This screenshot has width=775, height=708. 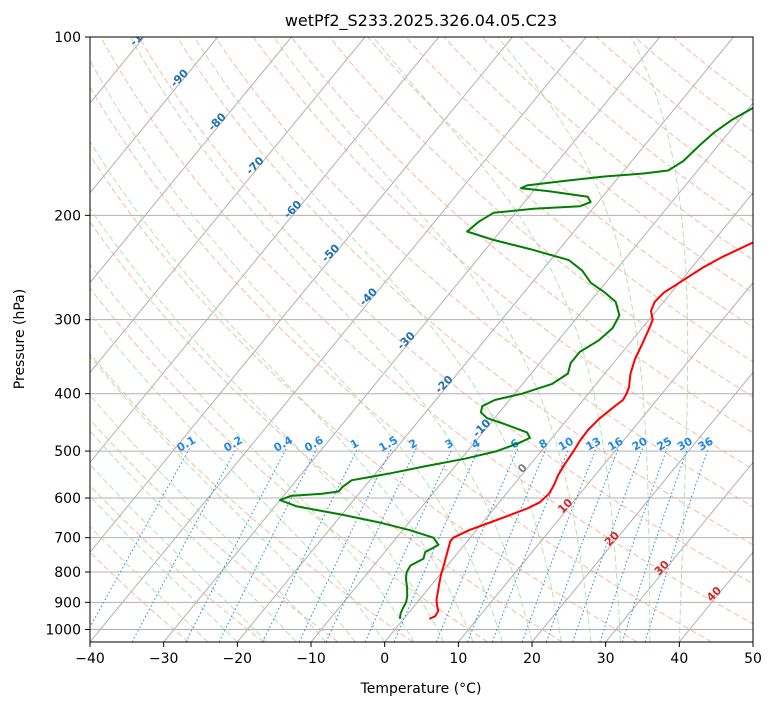 What do you see at coordinates (679, 659) in the screenshot?
I see `x-tick-label: 40` at bounding box center [679, 659].